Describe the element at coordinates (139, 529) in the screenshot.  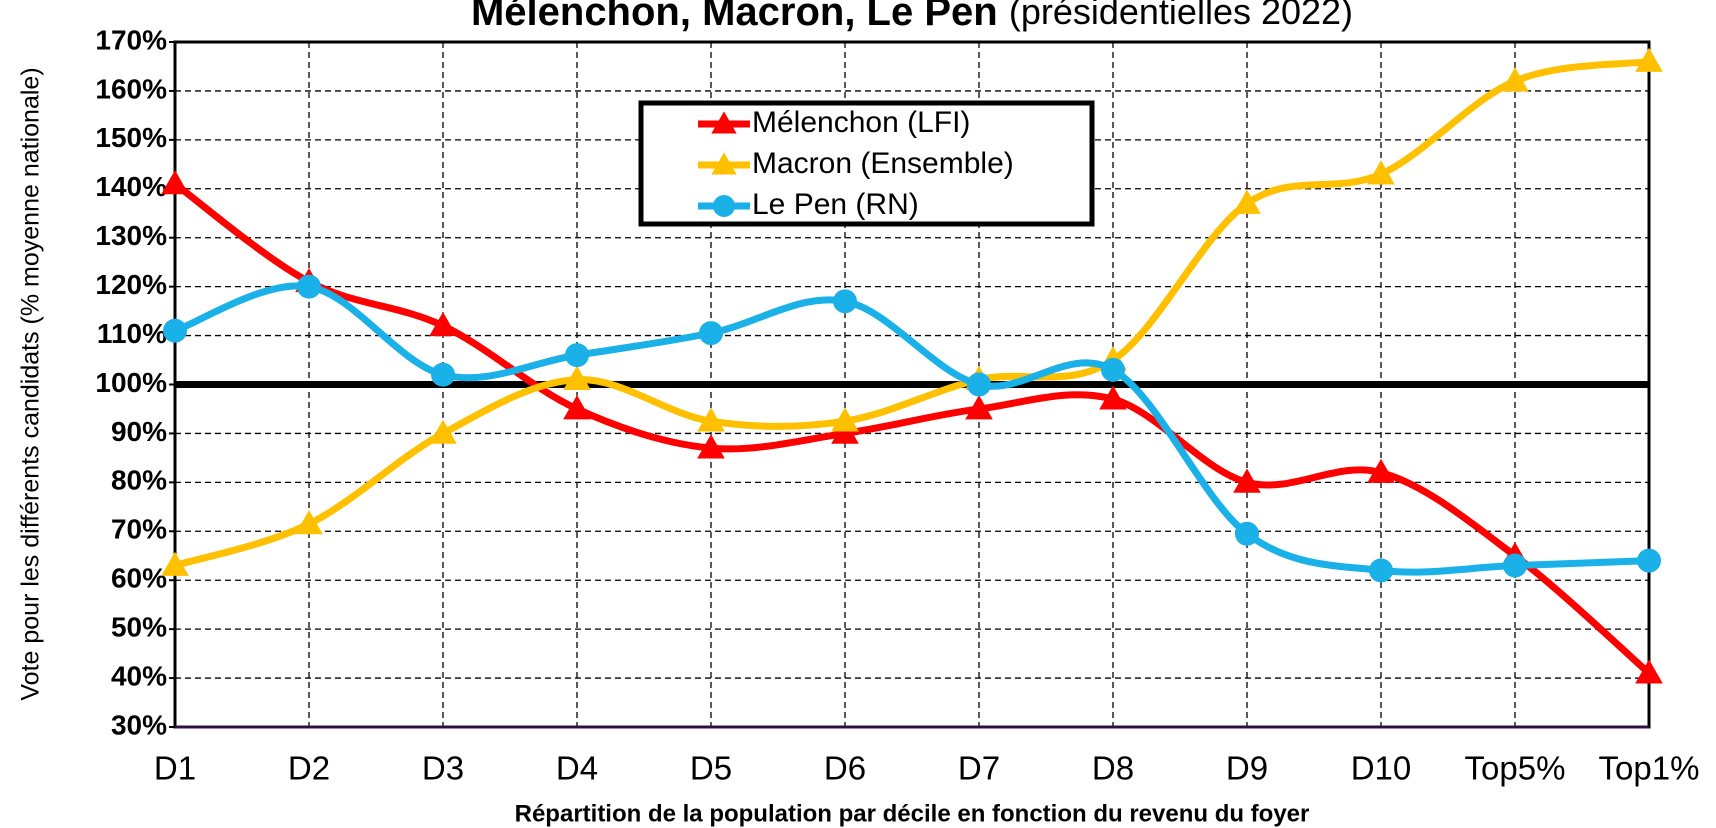
I see `y-tick-label: 70%` at that location.